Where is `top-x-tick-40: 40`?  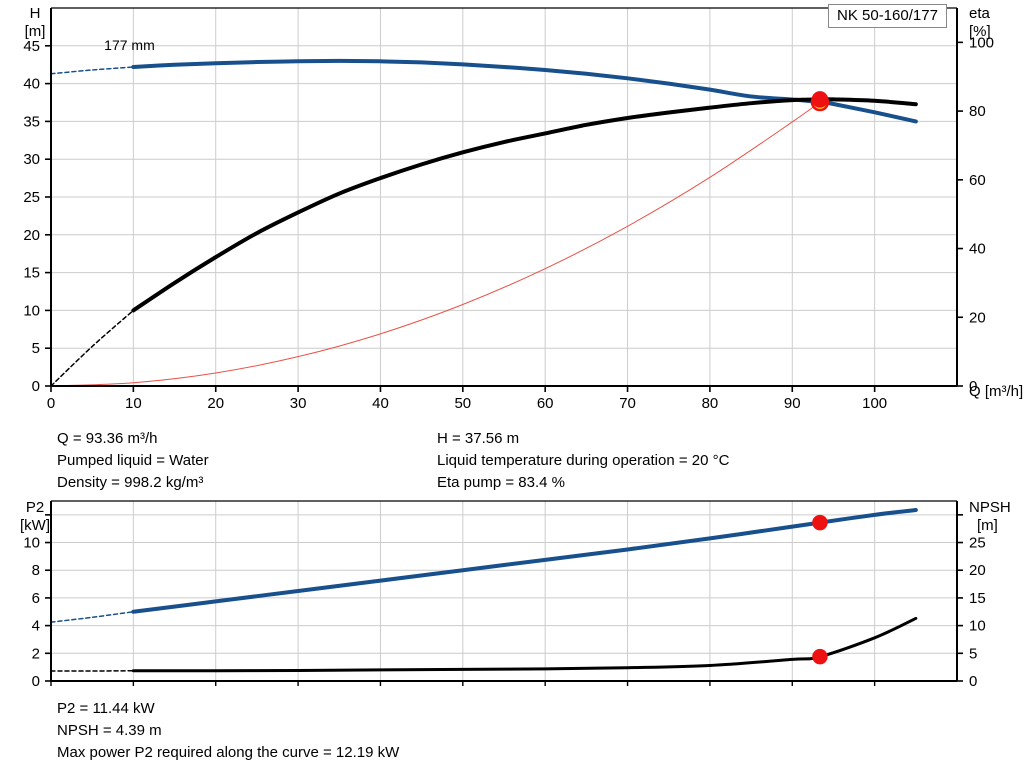
top-x-tick-40: 40 is located at coordinates (380, 403).